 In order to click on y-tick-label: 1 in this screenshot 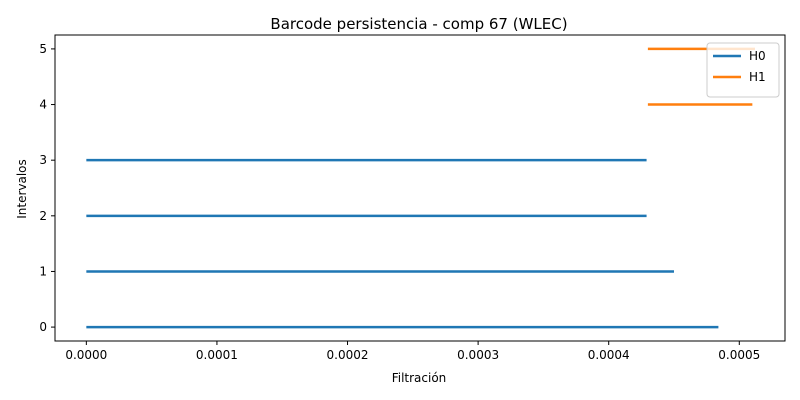, I will do `click(43, 271)`.